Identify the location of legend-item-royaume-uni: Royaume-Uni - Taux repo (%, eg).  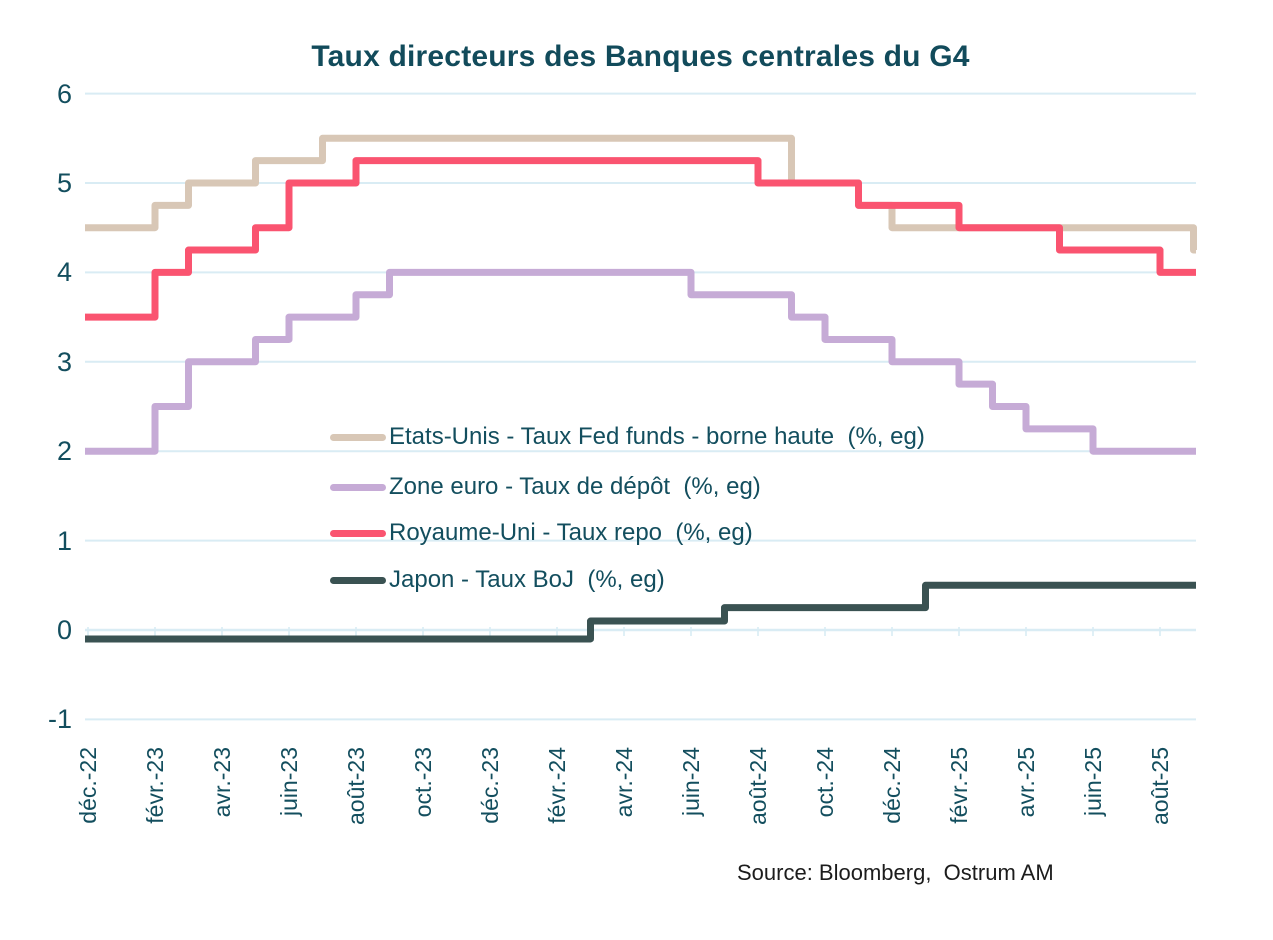
(541, 533).